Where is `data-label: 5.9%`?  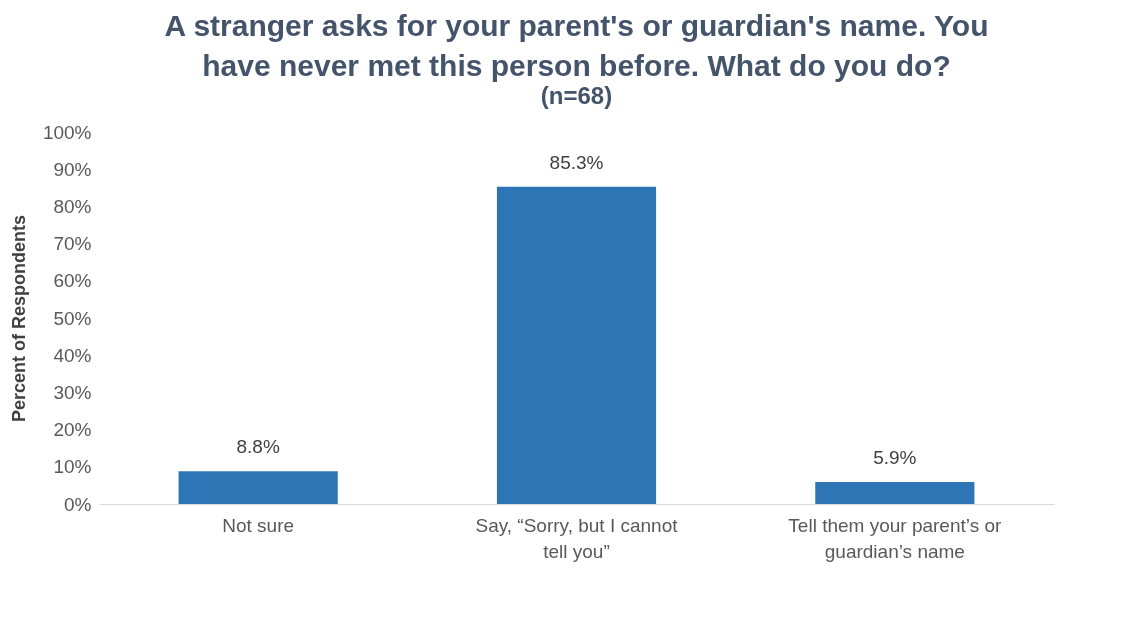
data-label: 5.9% is located at coordinates (895, 458).